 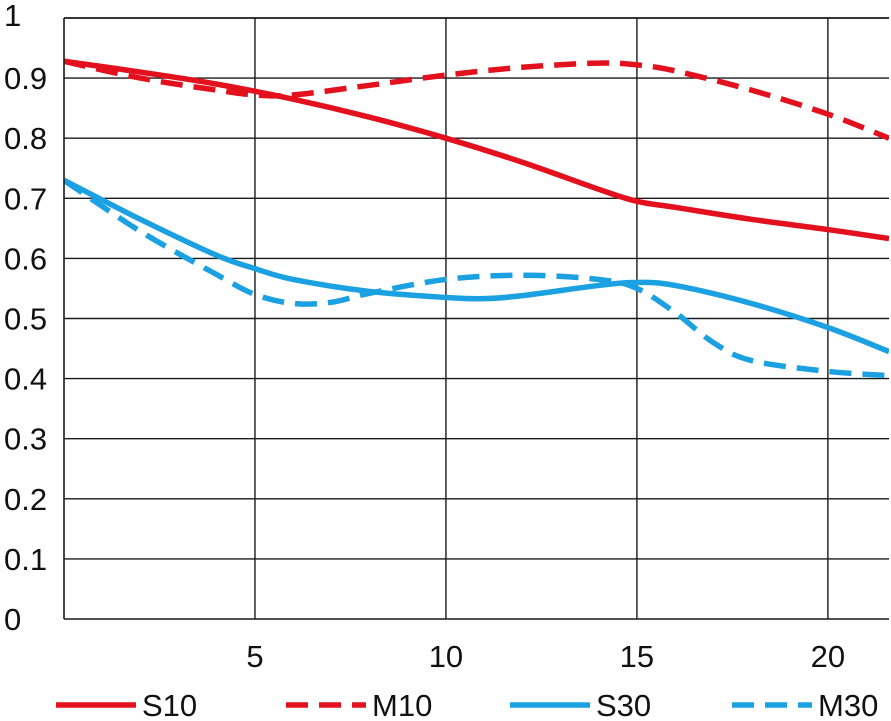 I want to click on series-line-m10, so click(x=476, y=99).